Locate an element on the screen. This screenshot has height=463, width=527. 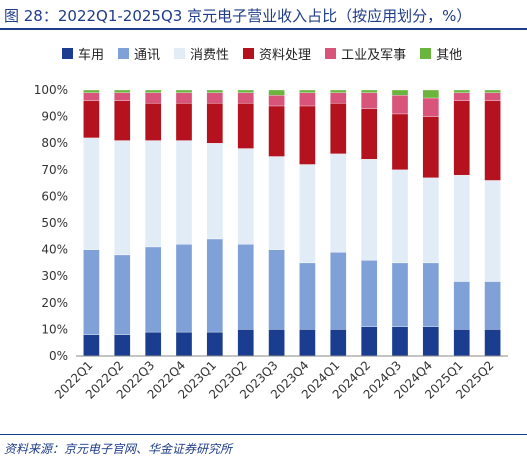
legend: 车用 通讯 消费性 资料处理 工业及军事 其他 is located at coordinates (269, 53).